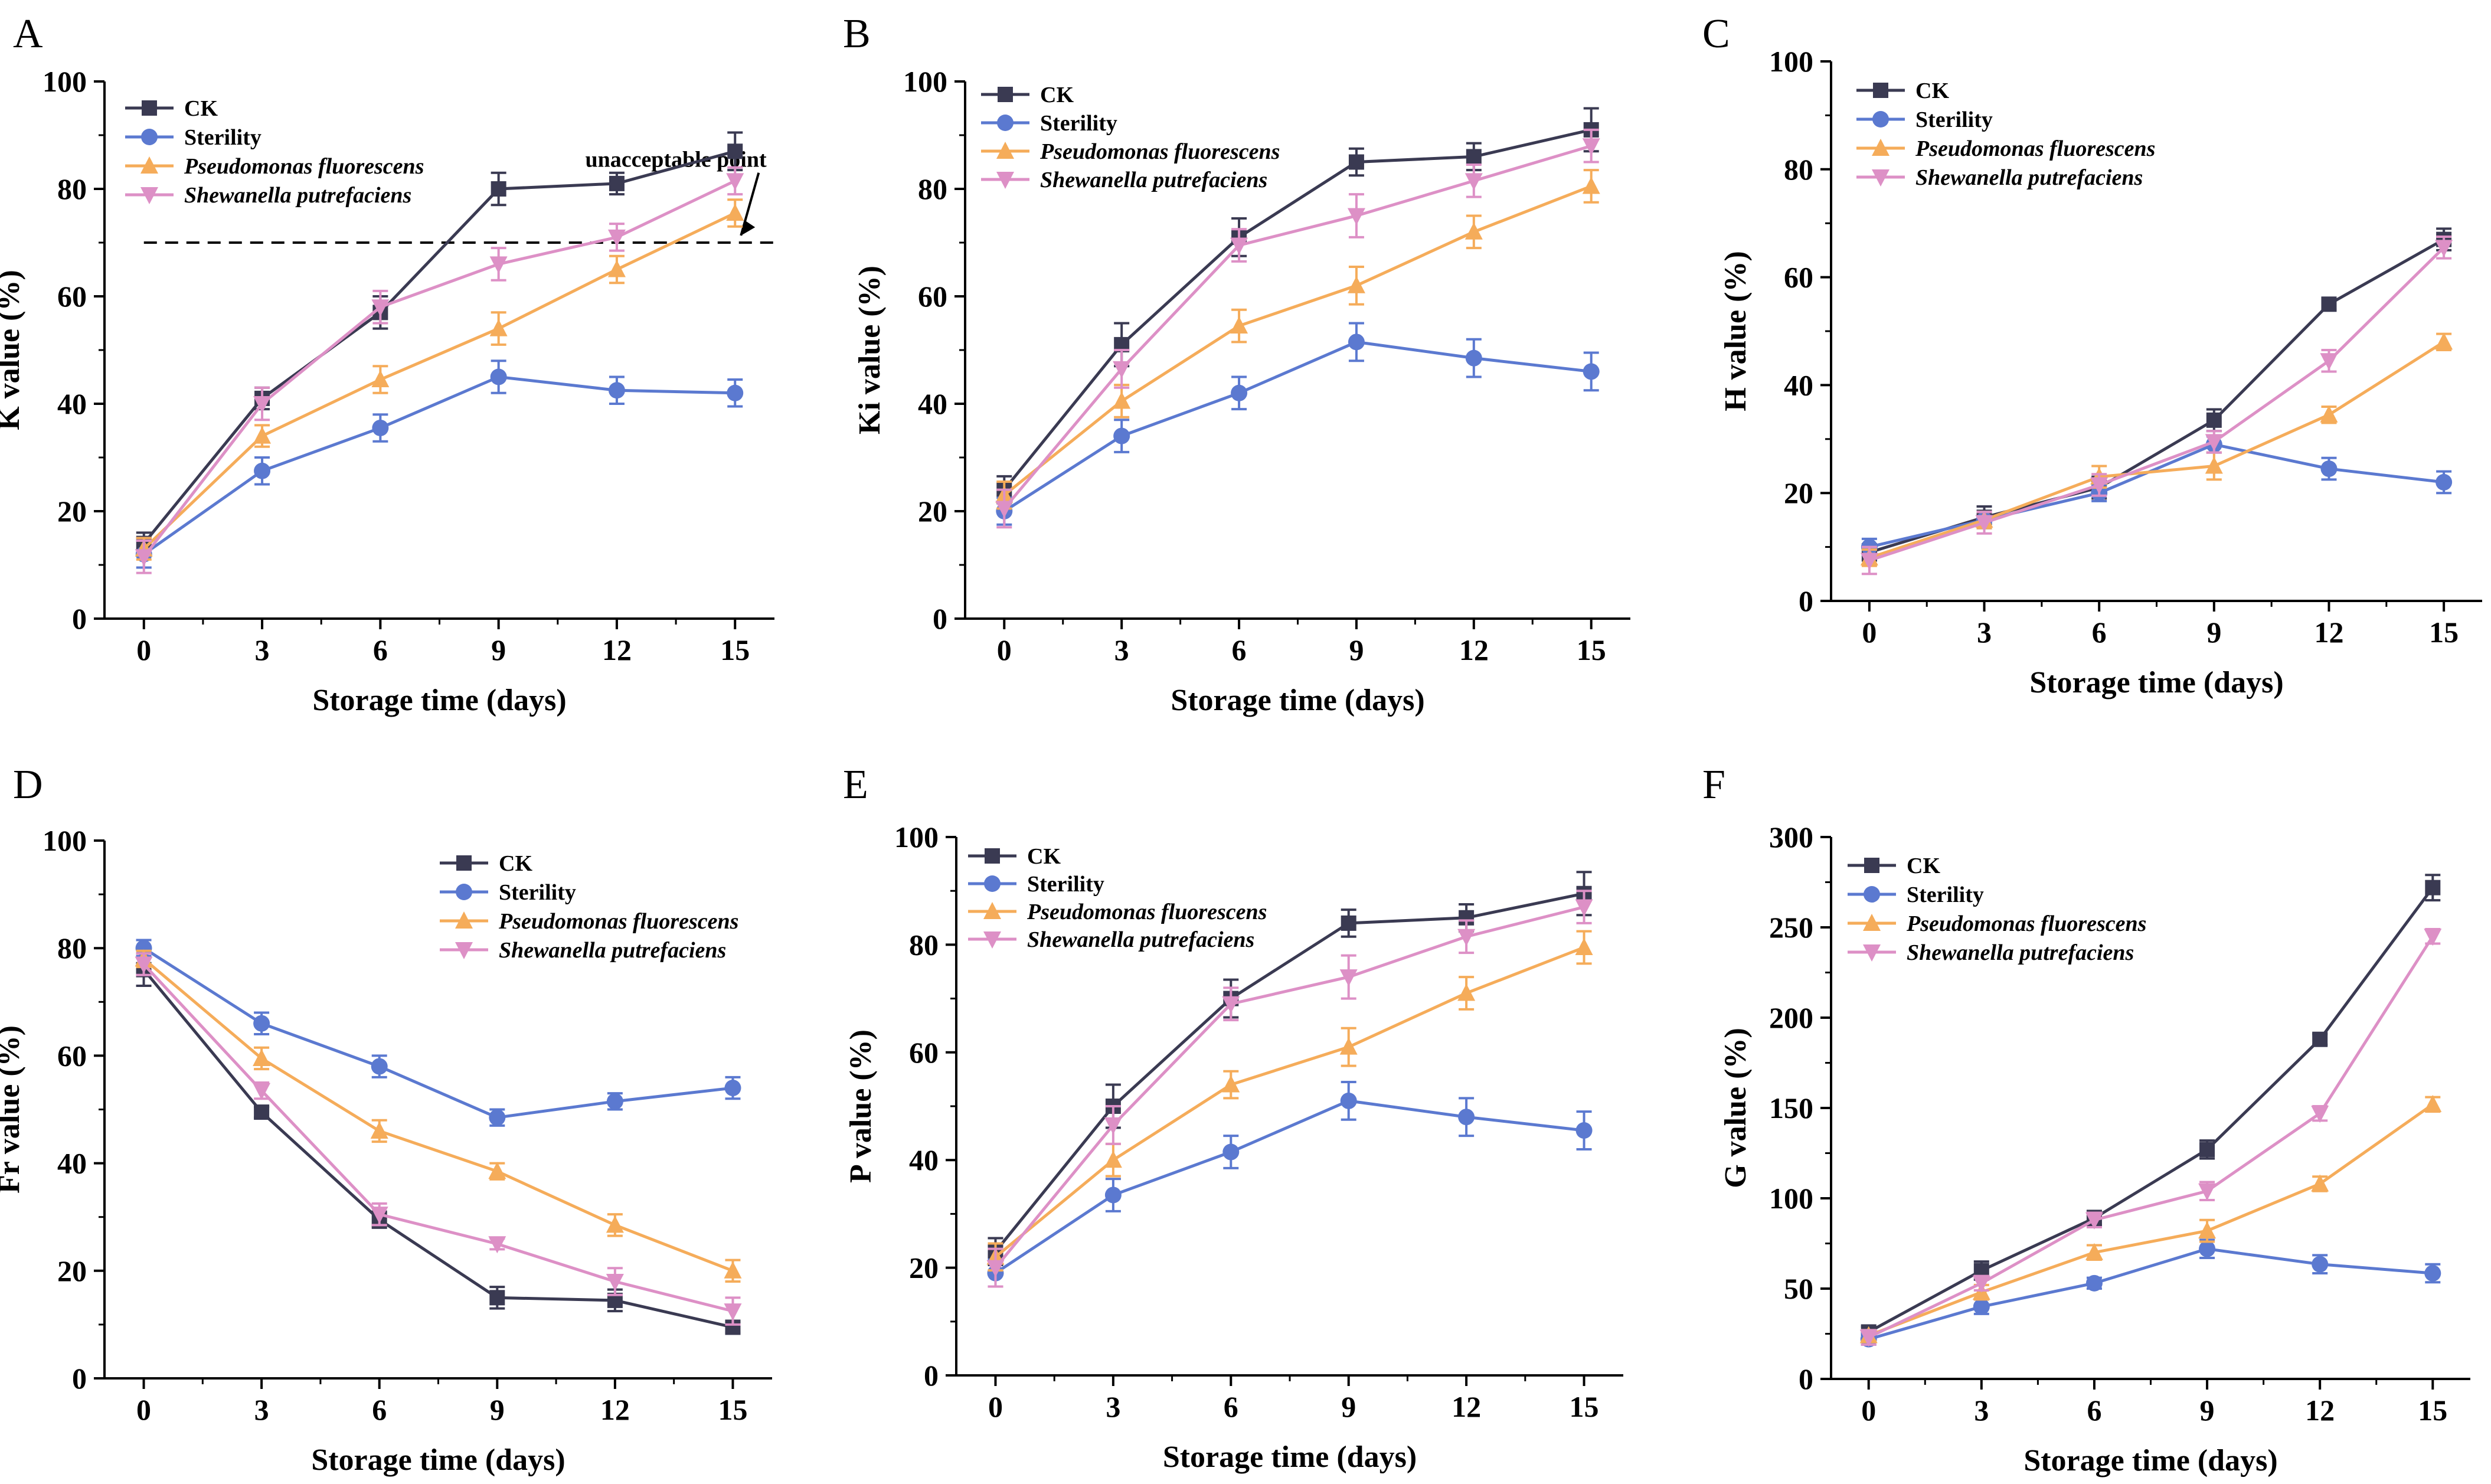 This screenshot has height=1484, width=2491. I want to click on panel-letter: B, so click(857, 34).